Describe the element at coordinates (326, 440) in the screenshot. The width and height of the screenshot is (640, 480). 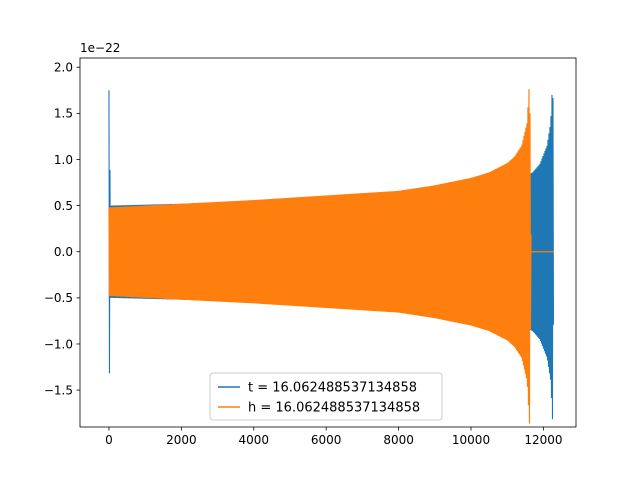
I see `x-tick-label: 6000` at that location.